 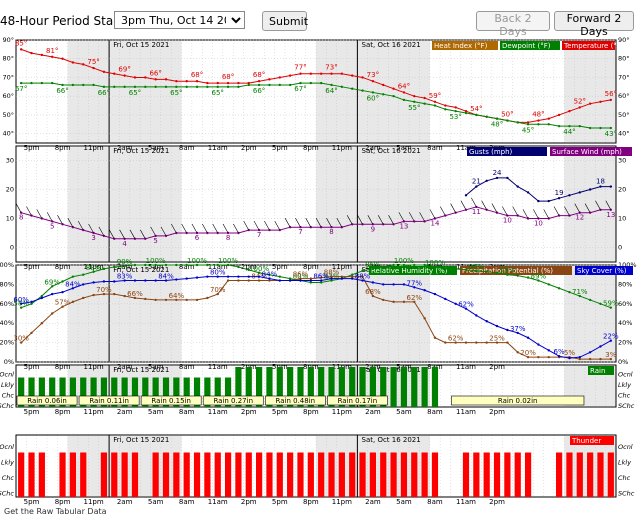 I want to click on y-tick-label: 60°, so click(x=624, y=96).